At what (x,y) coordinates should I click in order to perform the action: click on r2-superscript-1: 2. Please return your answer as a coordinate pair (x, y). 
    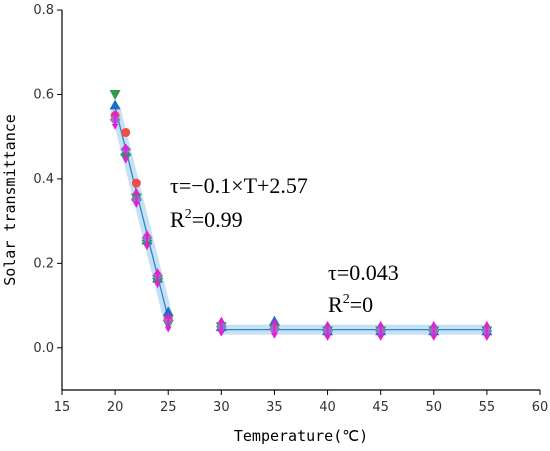
    Looking at the image, I should click on (188, 214).